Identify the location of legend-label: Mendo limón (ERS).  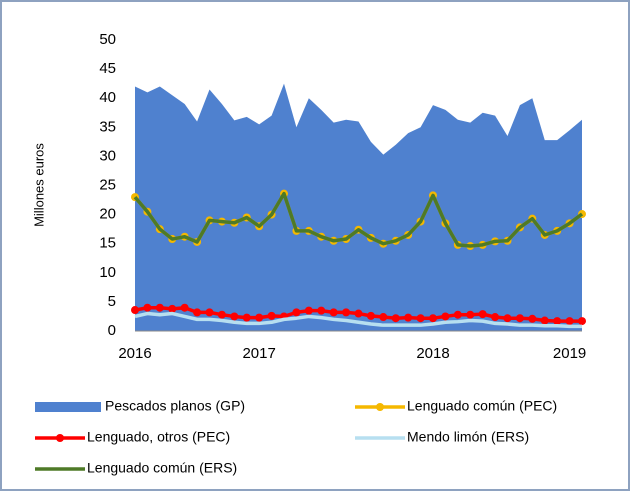
(468, 437).